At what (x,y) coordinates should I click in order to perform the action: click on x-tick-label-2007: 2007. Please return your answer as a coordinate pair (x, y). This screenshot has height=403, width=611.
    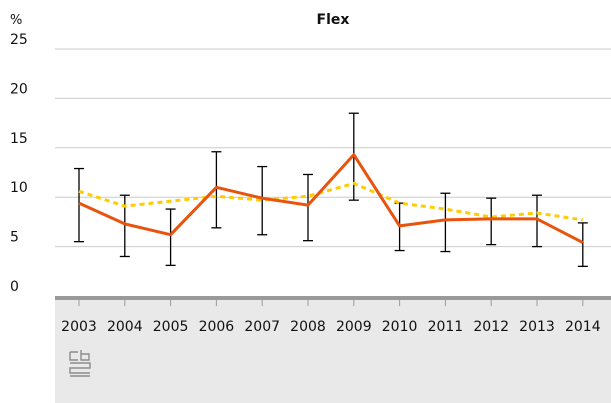
    Looking at the image, I should click on (262, 327).